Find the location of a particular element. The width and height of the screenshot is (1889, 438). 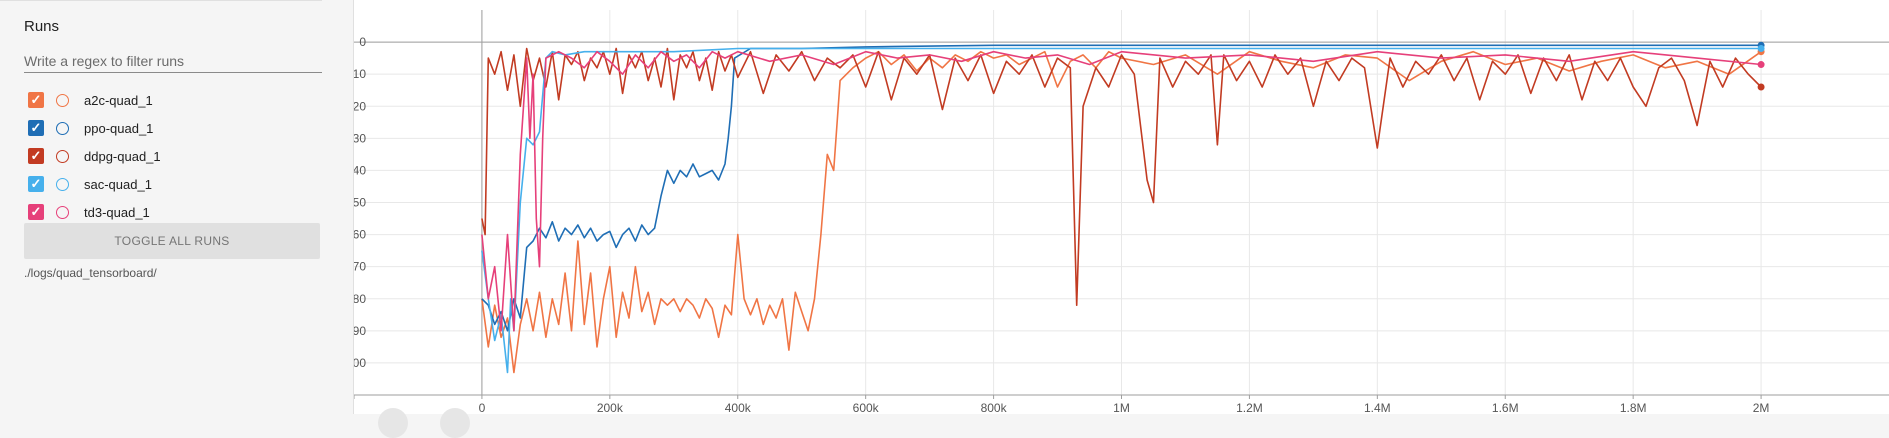

x-tick-label: 1M is located at coordinates (1121, 407).